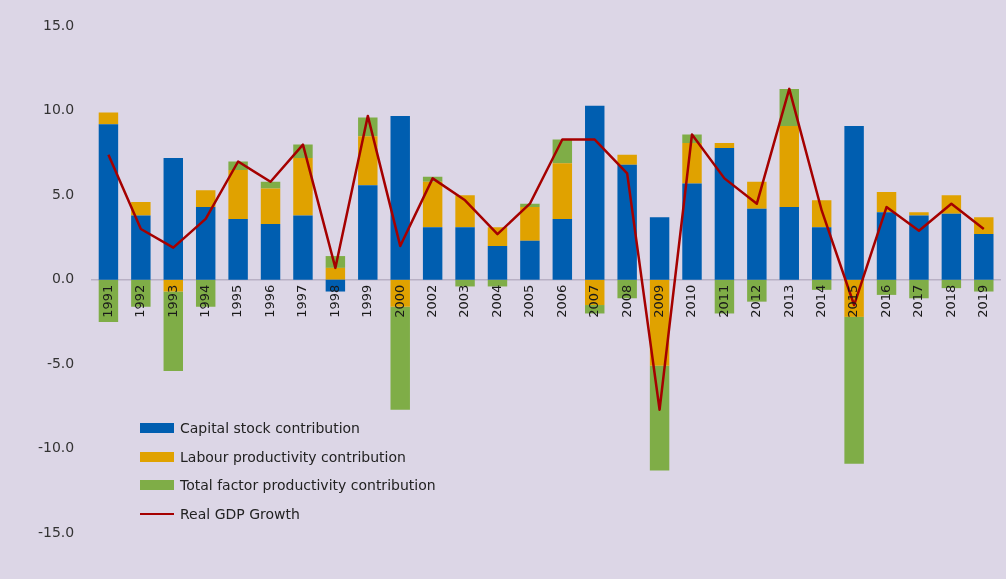 The height and width of the screenshot is (579, 1006). What do you see at coordinates (237, 301) in the screenshot?
I see `x-tick-label: 1995` at bounding box center [237, 301].